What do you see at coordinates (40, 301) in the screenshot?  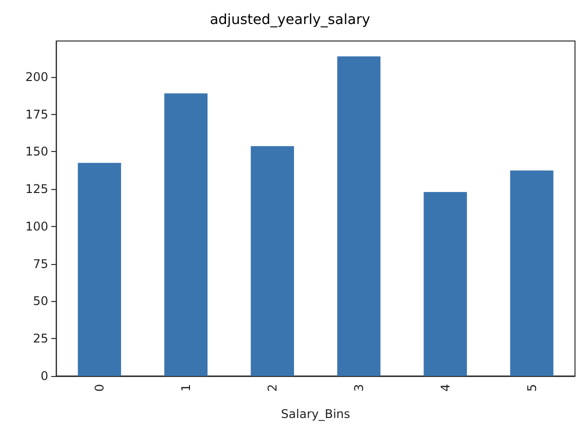 I see `y-tick-label: 50` at bounding box center [40, 301].